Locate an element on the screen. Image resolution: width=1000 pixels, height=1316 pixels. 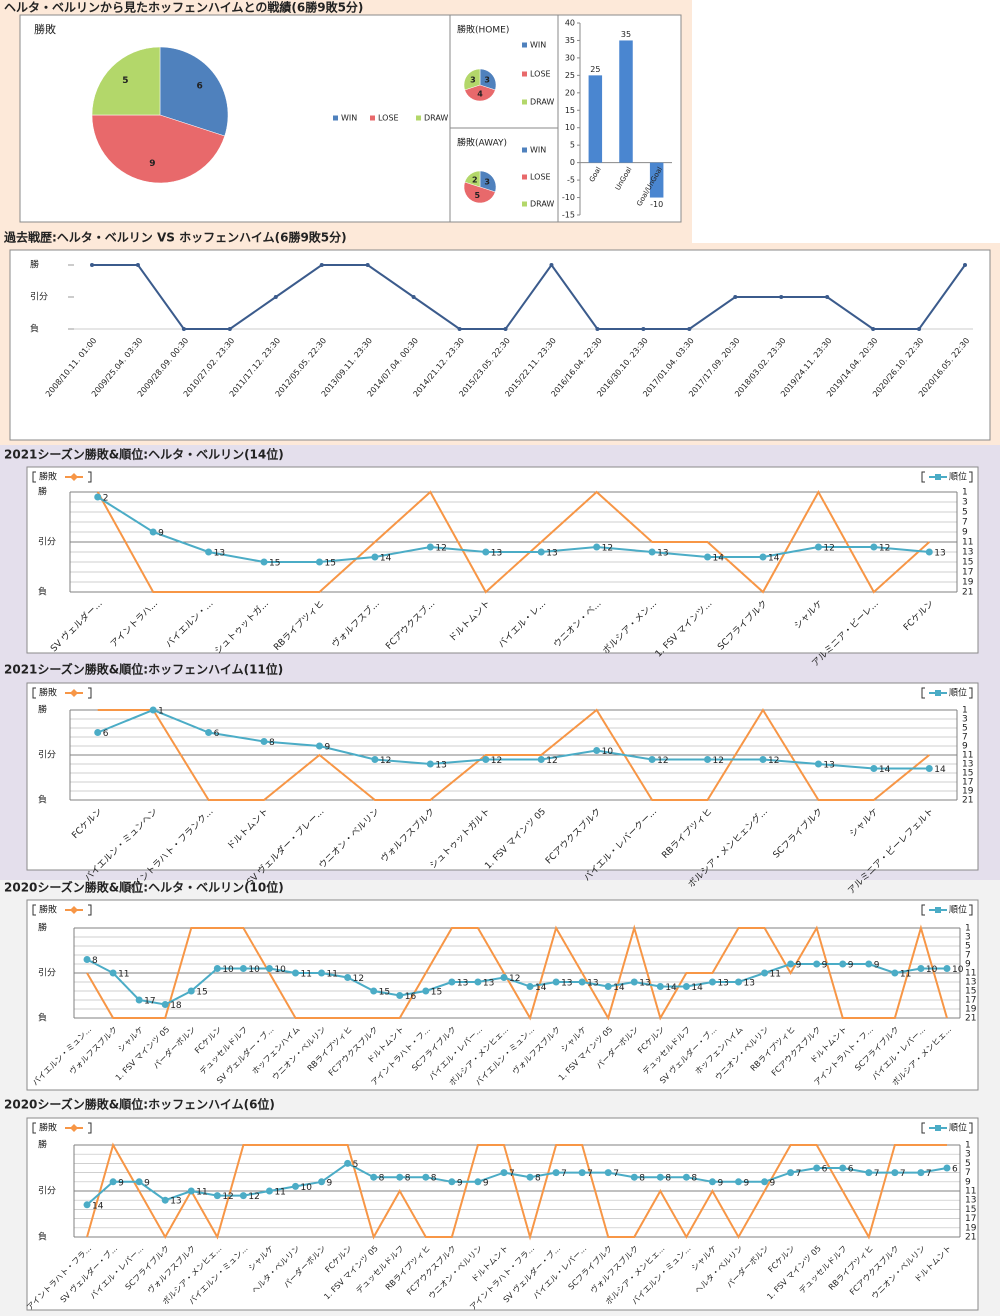
y2-tick-label: 5 is located at coordinates (965, 729).